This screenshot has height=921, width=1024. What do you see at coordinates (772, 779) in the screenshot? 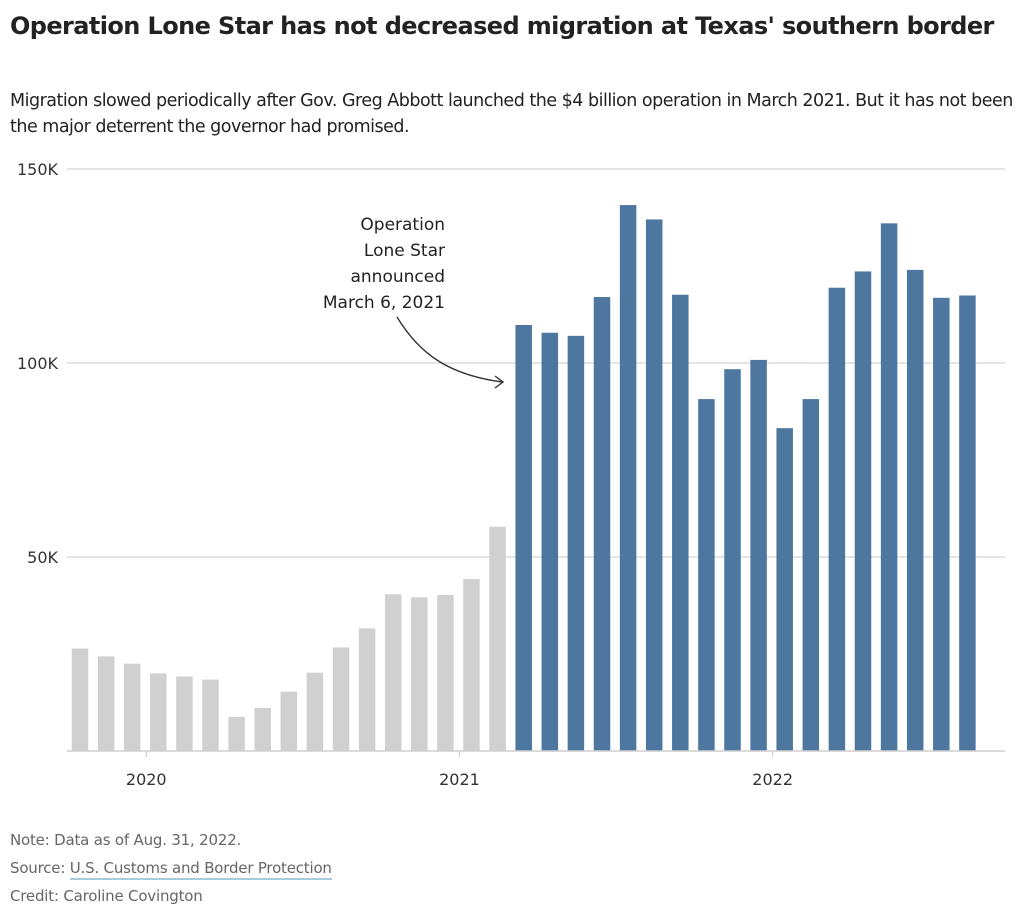
I see `x-tick-label: 2022` at bounding box center [772, 779].